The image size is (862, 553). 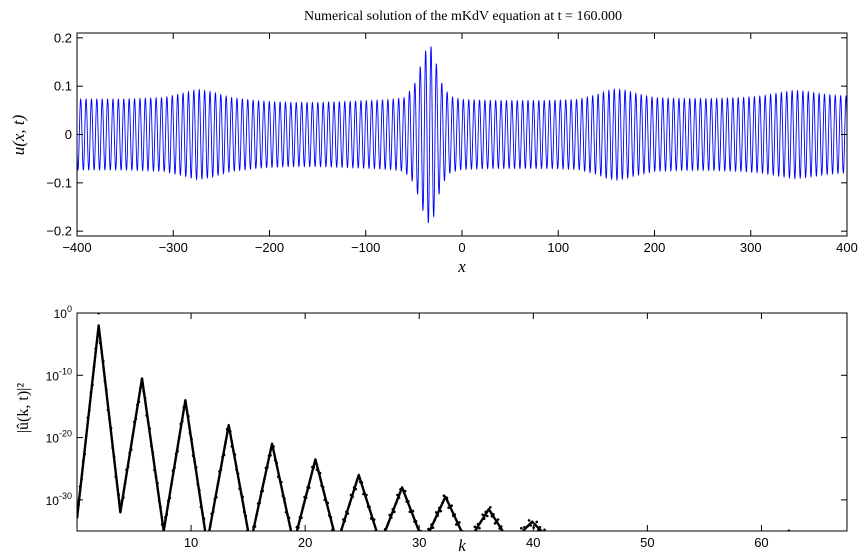 What do you see at coordinates (18, 134) in the screenshot?
I see `top-y-axis-label: u(x, t)` at bounding box center [18, 134].